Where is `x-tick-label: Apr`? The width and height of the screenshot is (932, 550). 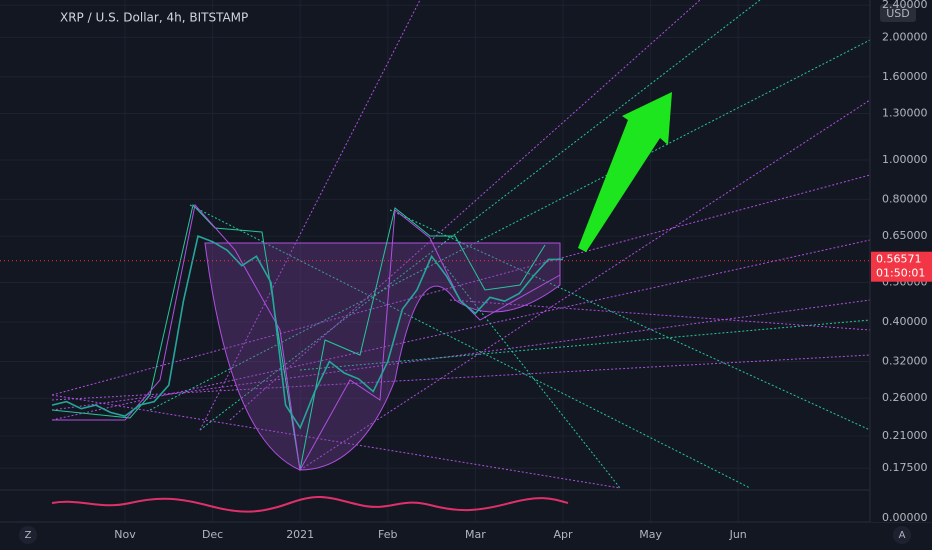 x-tick-label: Apr is located at coordinates (563, 534).